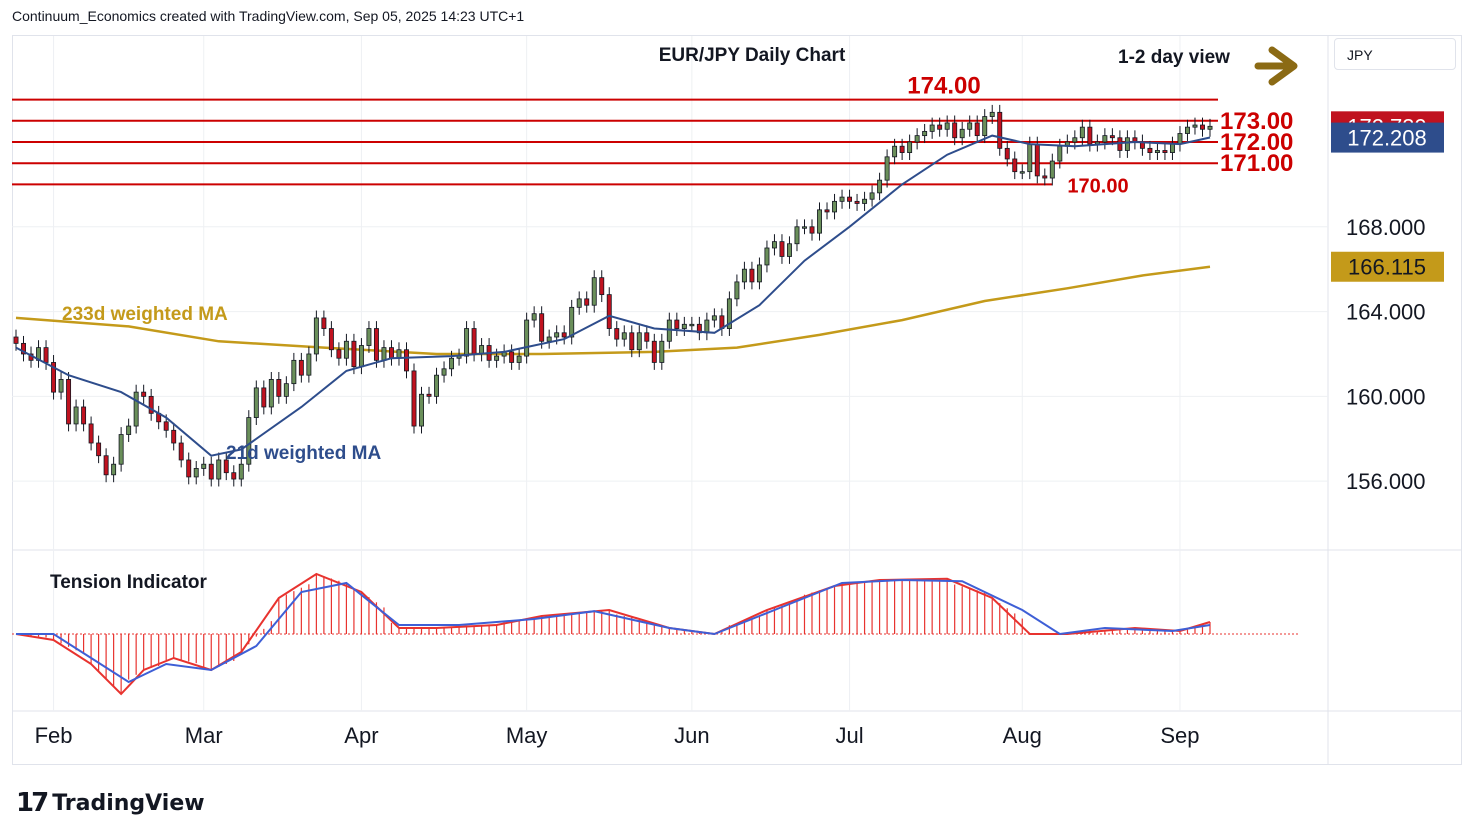  What do you see at coordinates (1386, 227) in the screenshot?
I see `y-tick-label: 168.000` at bounding box center [1386, 227].